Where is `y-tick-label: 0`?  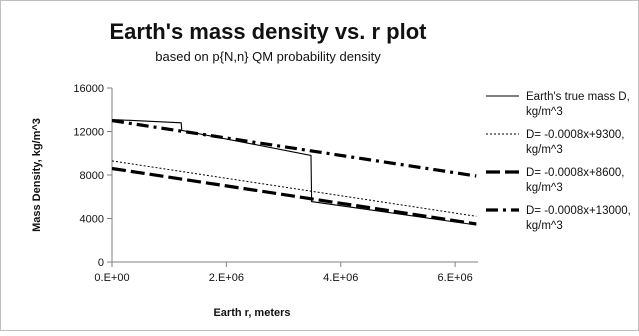
y-tick-label: 0 is located at coordinates (101, 263).